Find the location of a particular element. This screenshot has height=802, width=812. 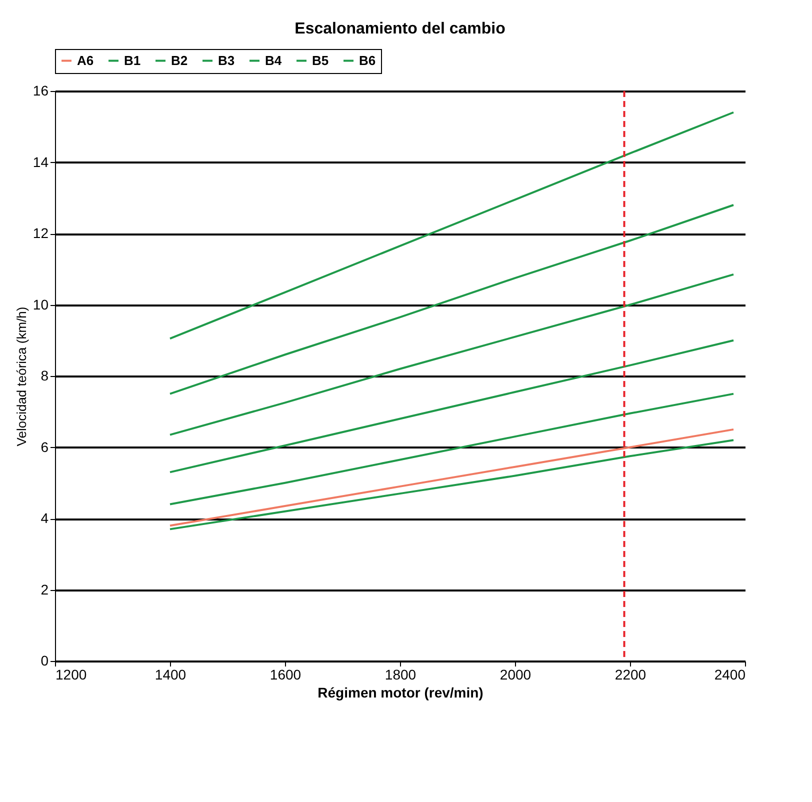

x-tick-label: 1400 is located at coordinates (170, 674).